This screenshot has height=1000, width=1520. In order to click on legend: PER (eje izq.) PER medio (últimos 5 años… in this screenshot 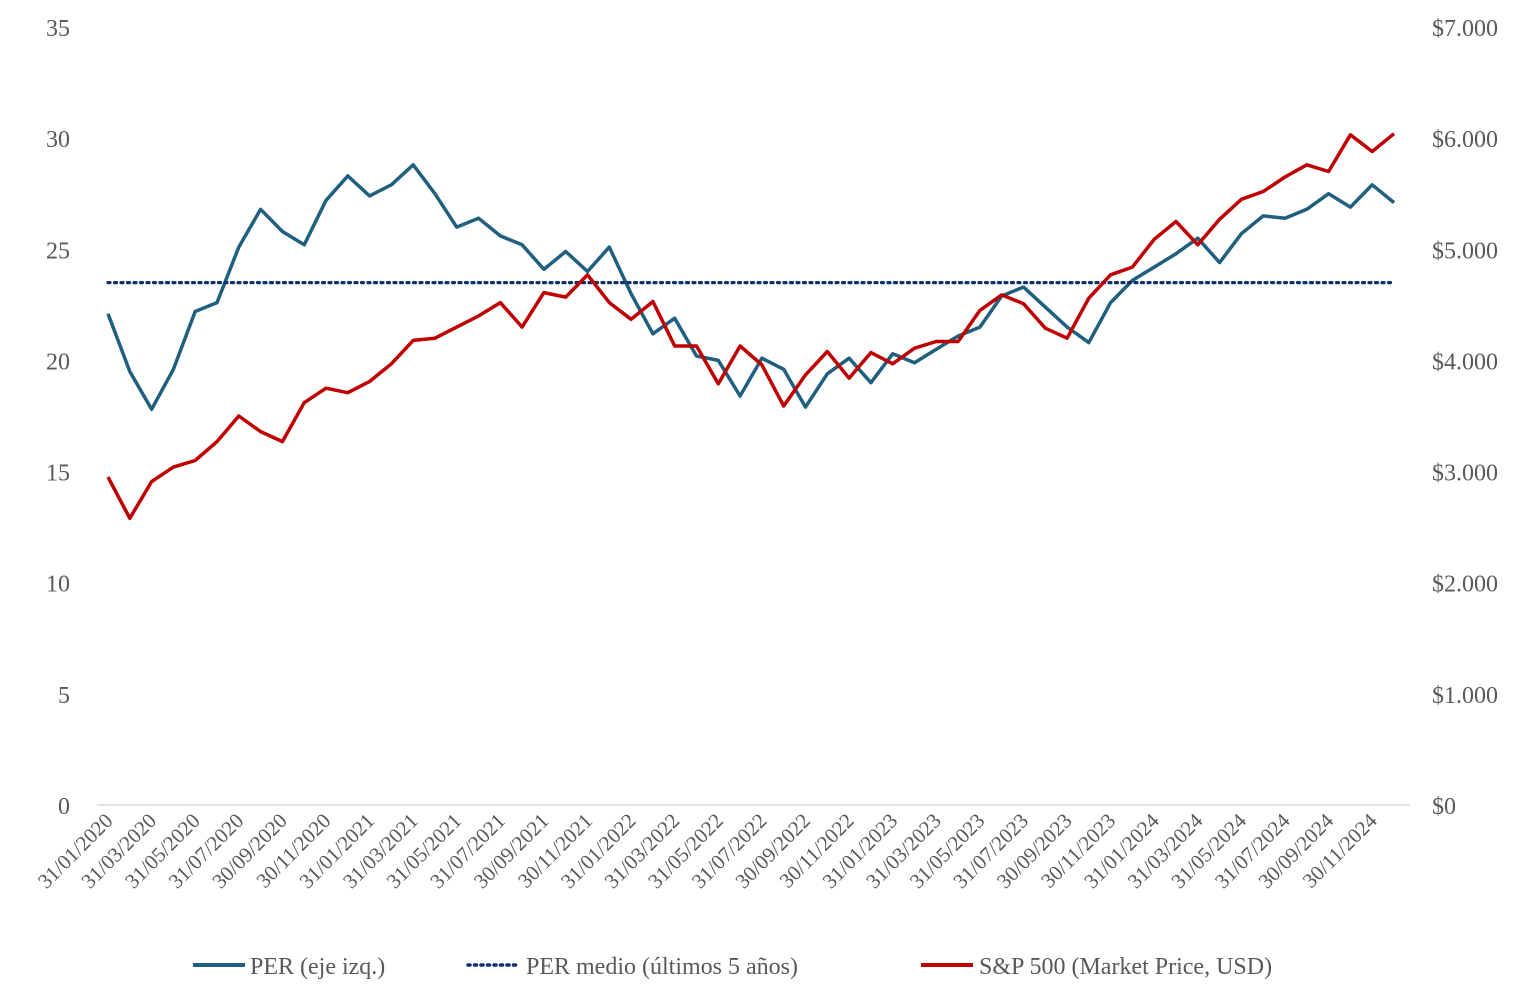, I will do `click(732, 967)`.